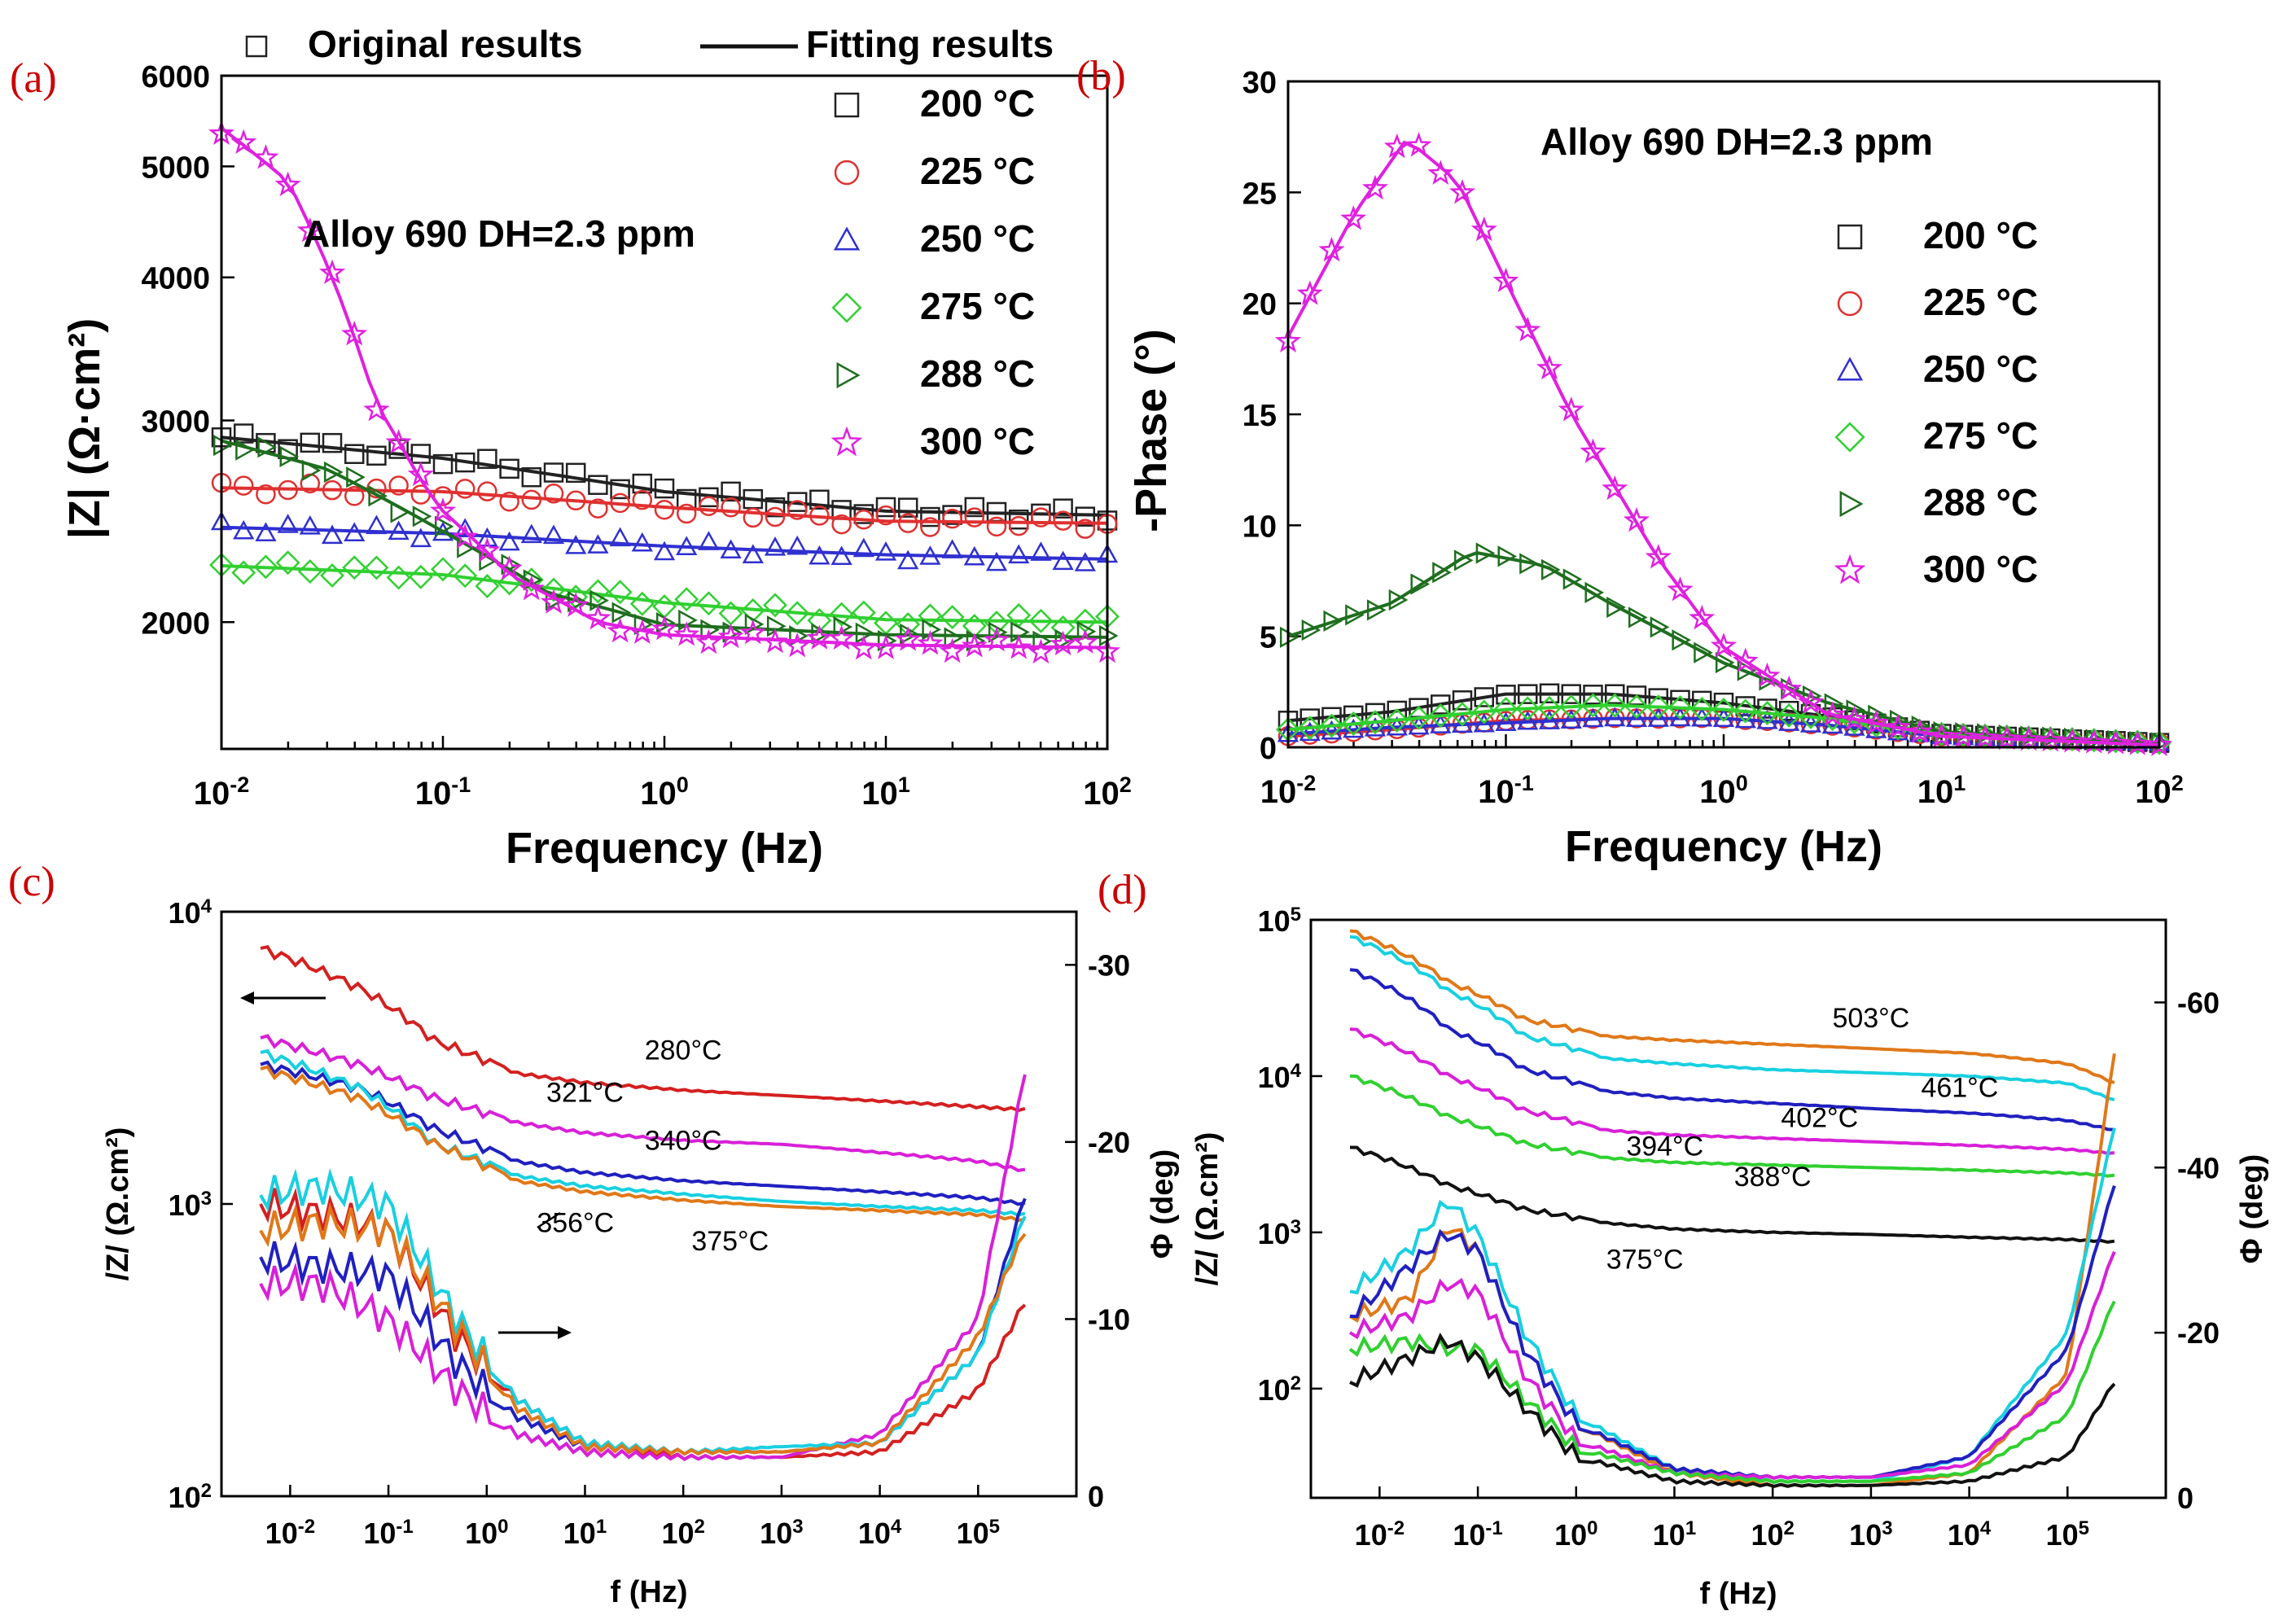 This screenshot has width=2292, height=1624. I want to click on y2-tick-label: -30, so click(1109, 965).